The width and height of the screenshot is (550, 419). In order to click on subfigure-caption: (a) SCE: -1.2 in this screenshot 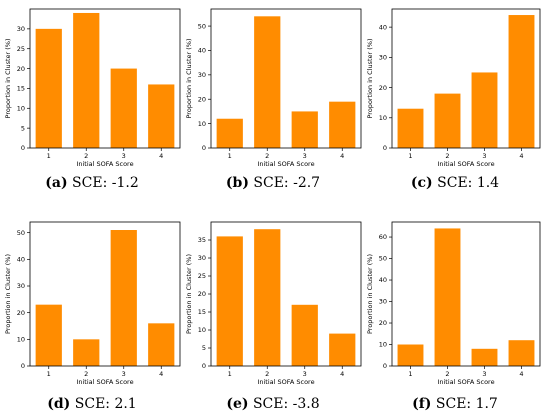, I will do `click(91, 183)`.